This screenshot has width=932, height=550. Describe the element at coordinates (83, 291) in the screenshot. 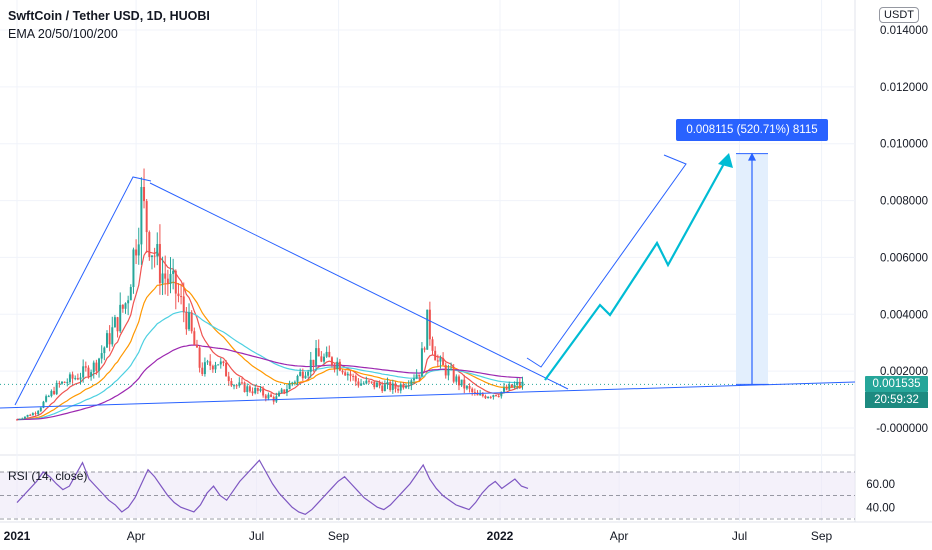

I see `impulse-leg` at that location.